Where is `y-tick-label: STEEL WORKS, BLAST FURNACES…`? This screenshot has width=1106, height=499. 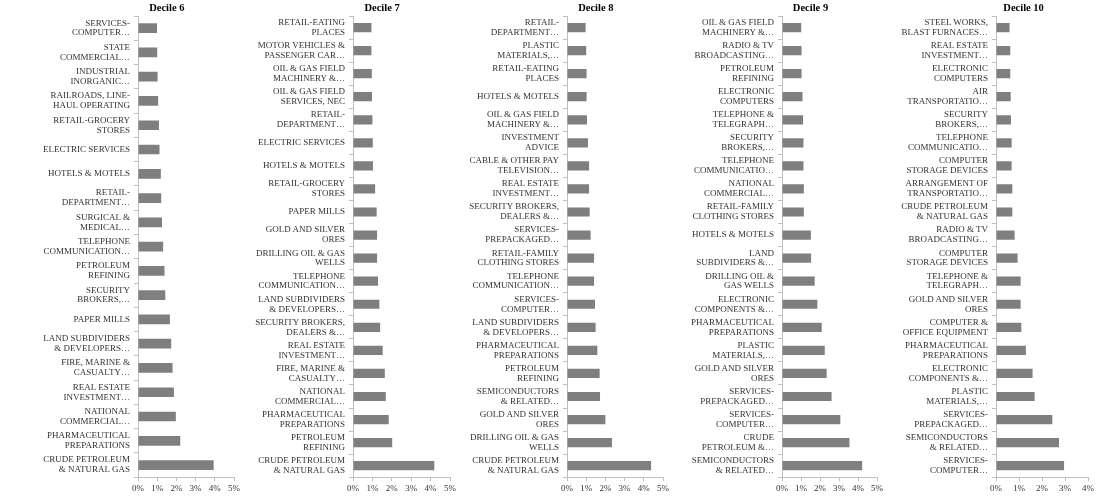 y-tick-label: STEEL WORKS, BLAST FURNACES… is located at coordinates (944, 26).